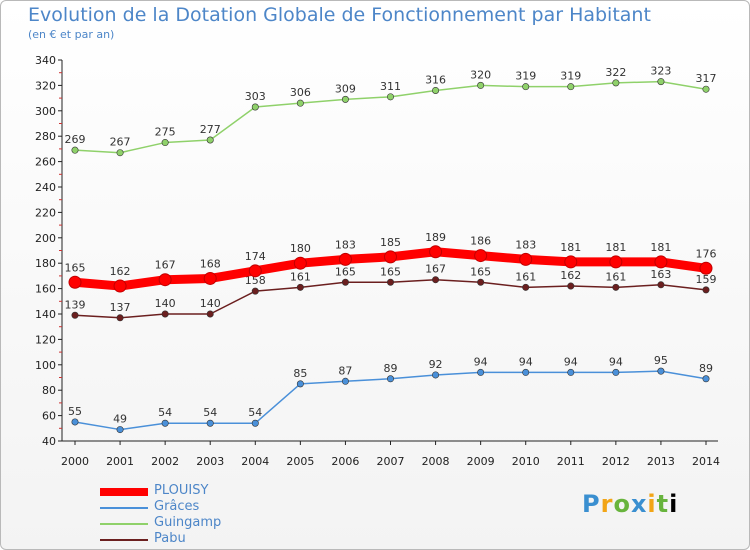 The width and height of the screenshot is (750, 550). Describe the element at coordinates (607, 504) in the screenshot. I see `logo-letter: r` at that location.